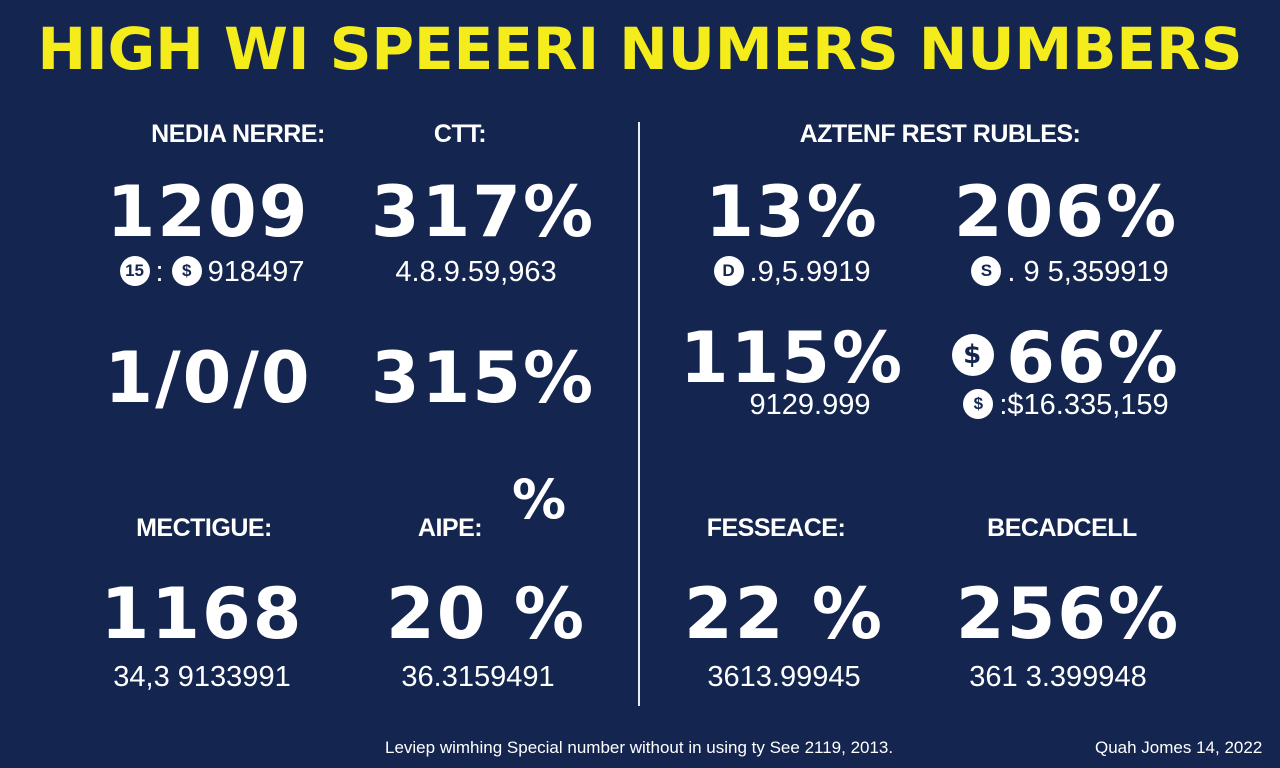  What do you see at coordinates (1062, 528) in the screenshot?
I see `stat-label-becadcell: BECADCELL` at bounding box center [1062, 528].